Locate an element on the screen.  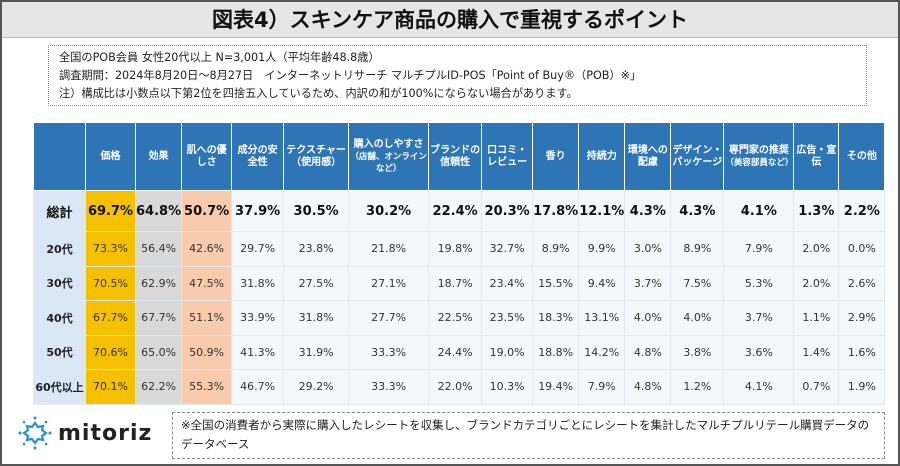
column-header-label: その他 is located at coordinates (861, 156).